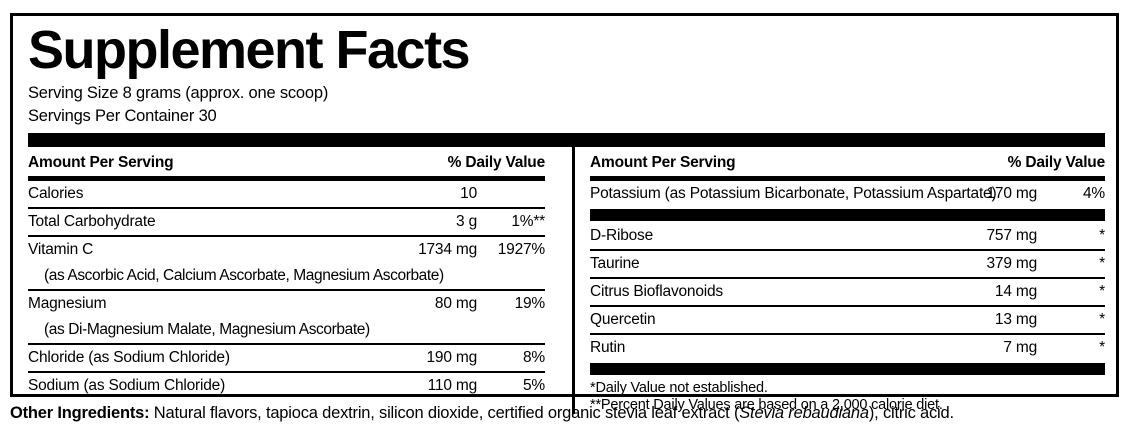 This screenshot has width=1132, height=439. Describe the element at coordinates (533, 385) in the screenshot. I see `nutrient-dv: 5%` at that location.